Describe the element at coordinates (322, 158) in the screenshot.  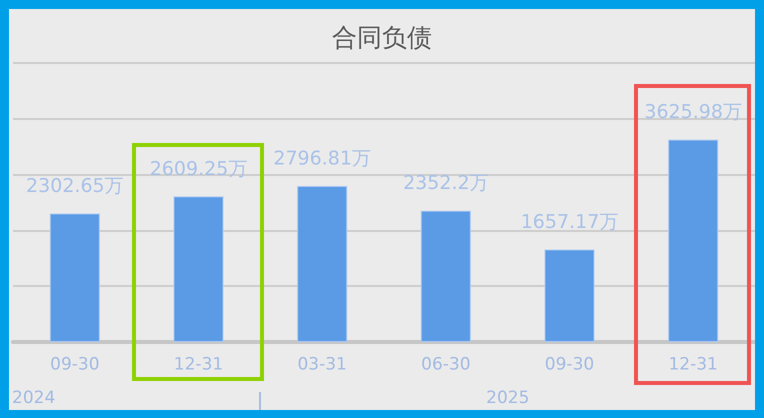
I see `data-label: 2796.81万` at that location.